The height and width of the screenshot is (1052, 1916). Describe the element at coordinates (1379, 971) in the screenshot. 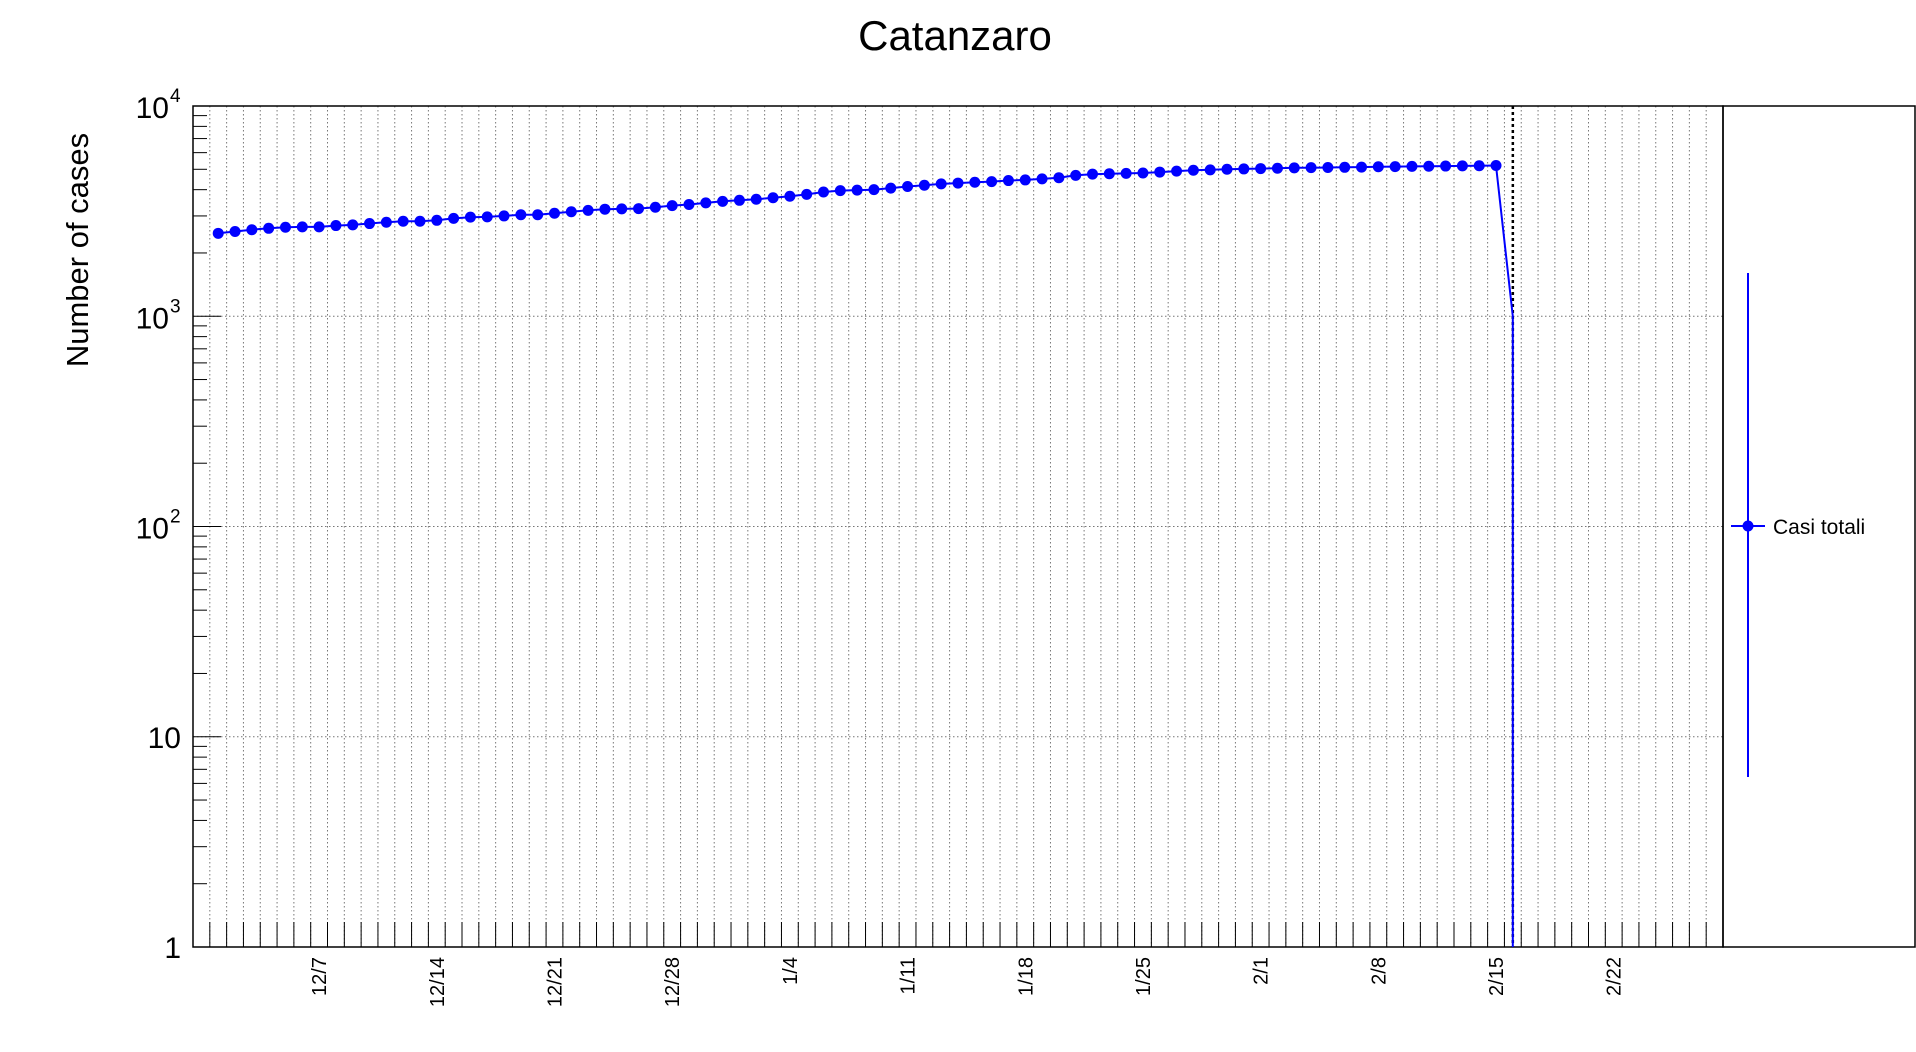

I see `x-tick-label: 2/8` at that location.